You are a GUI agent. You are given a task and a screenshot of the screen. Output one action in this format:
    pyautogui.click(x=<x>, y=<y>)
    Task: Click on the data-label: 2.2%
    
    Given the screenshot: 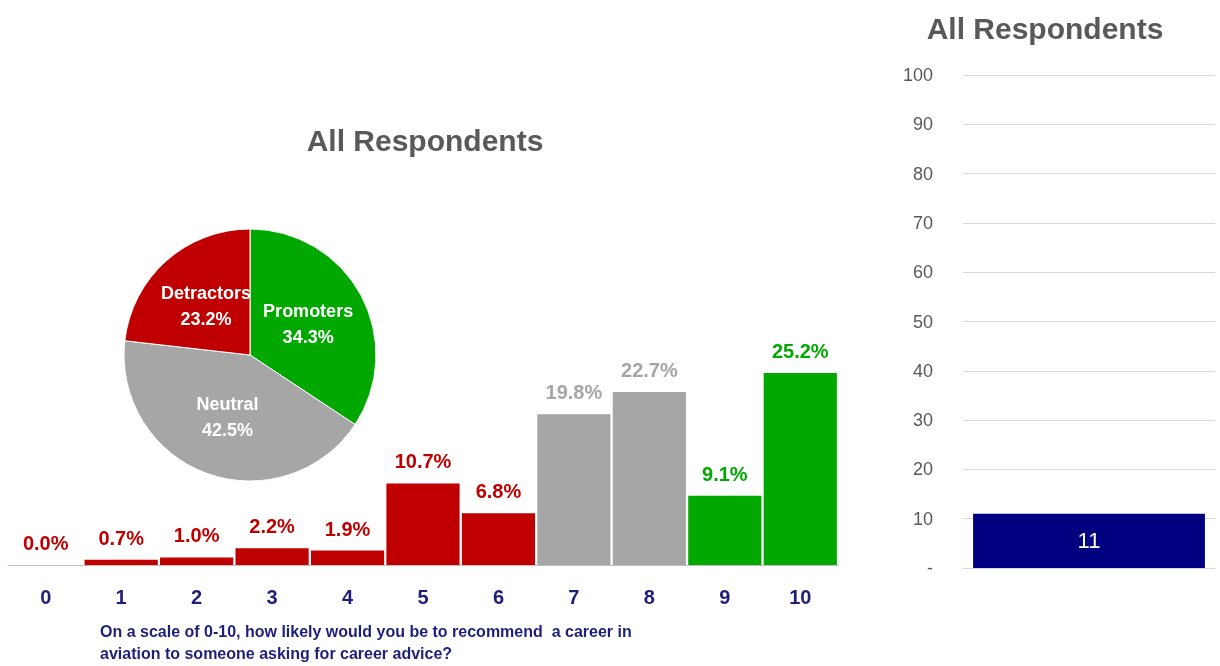 What is the action you would take?
    pyautogui.click(x=272, y=526)
    